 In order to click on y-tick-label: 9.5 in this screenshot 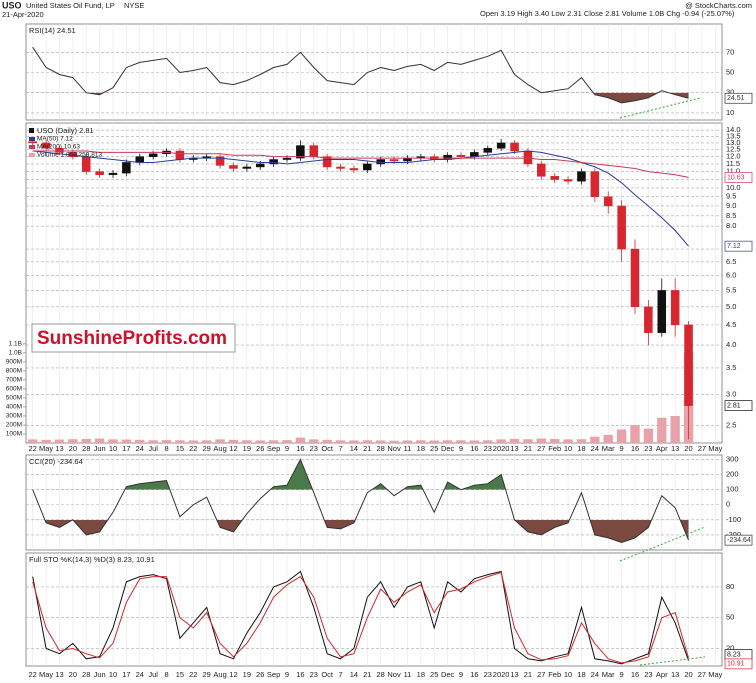, I will do `click(731, 196)`.